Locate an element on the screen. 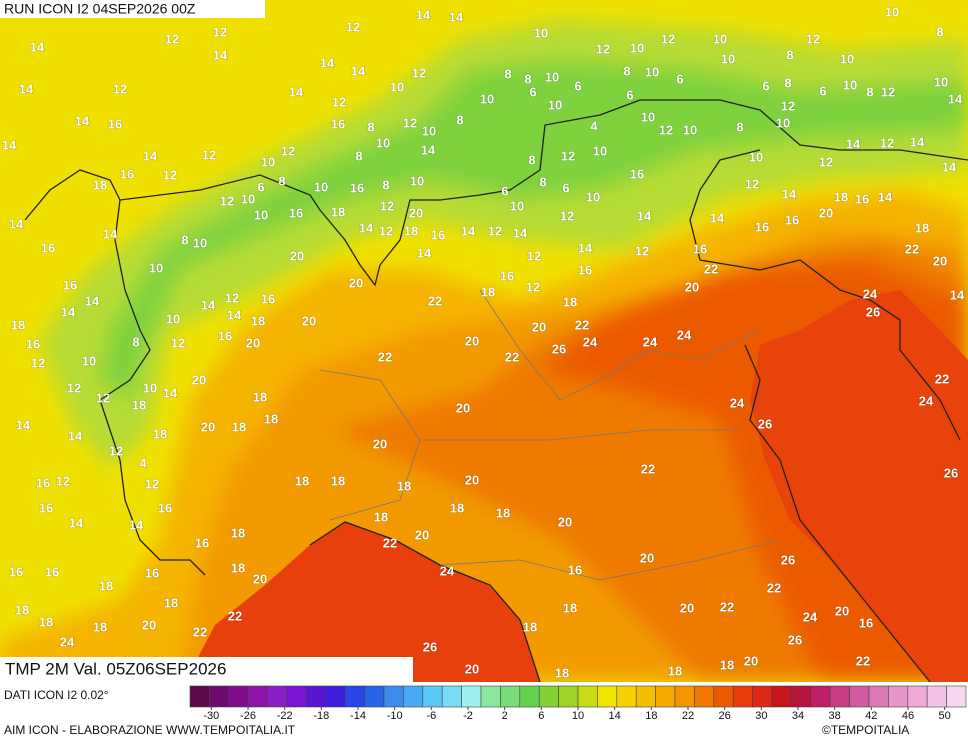 This screenshot has width=968, height=745. colorbar-label: 38 is located at coordinates (835, 716).